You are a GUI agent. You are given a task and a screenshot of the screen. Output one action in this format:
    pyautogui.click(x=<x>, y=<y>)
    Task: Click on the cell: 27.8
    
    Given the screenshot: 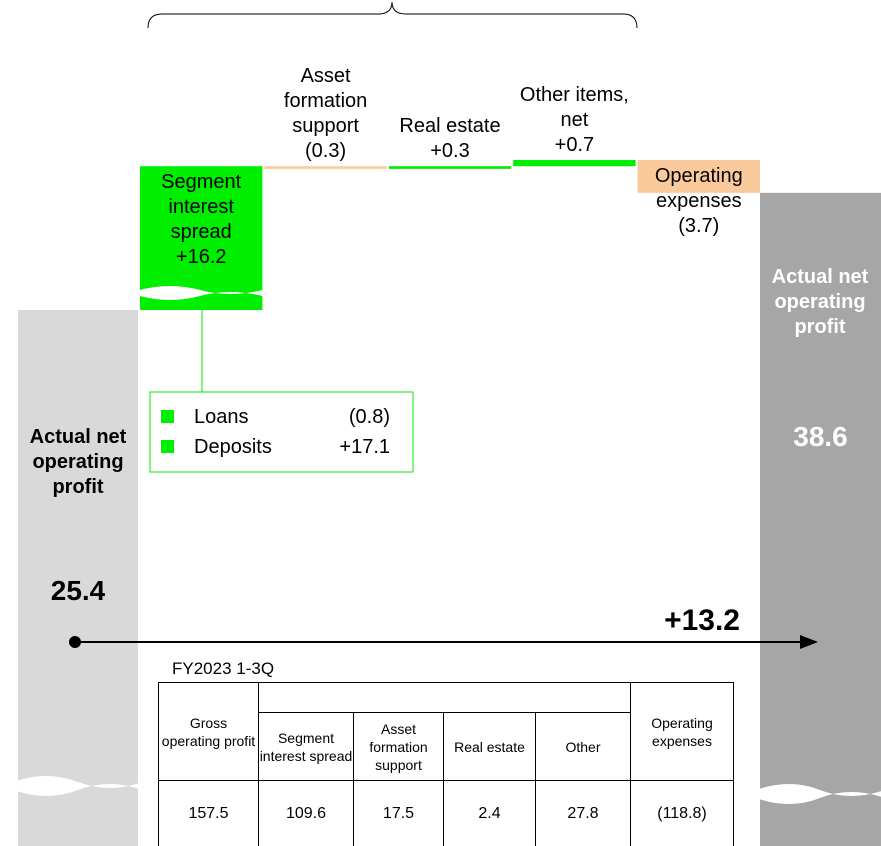 What is the action you would take?
    pyautogui.click(x=583, y=813)
    